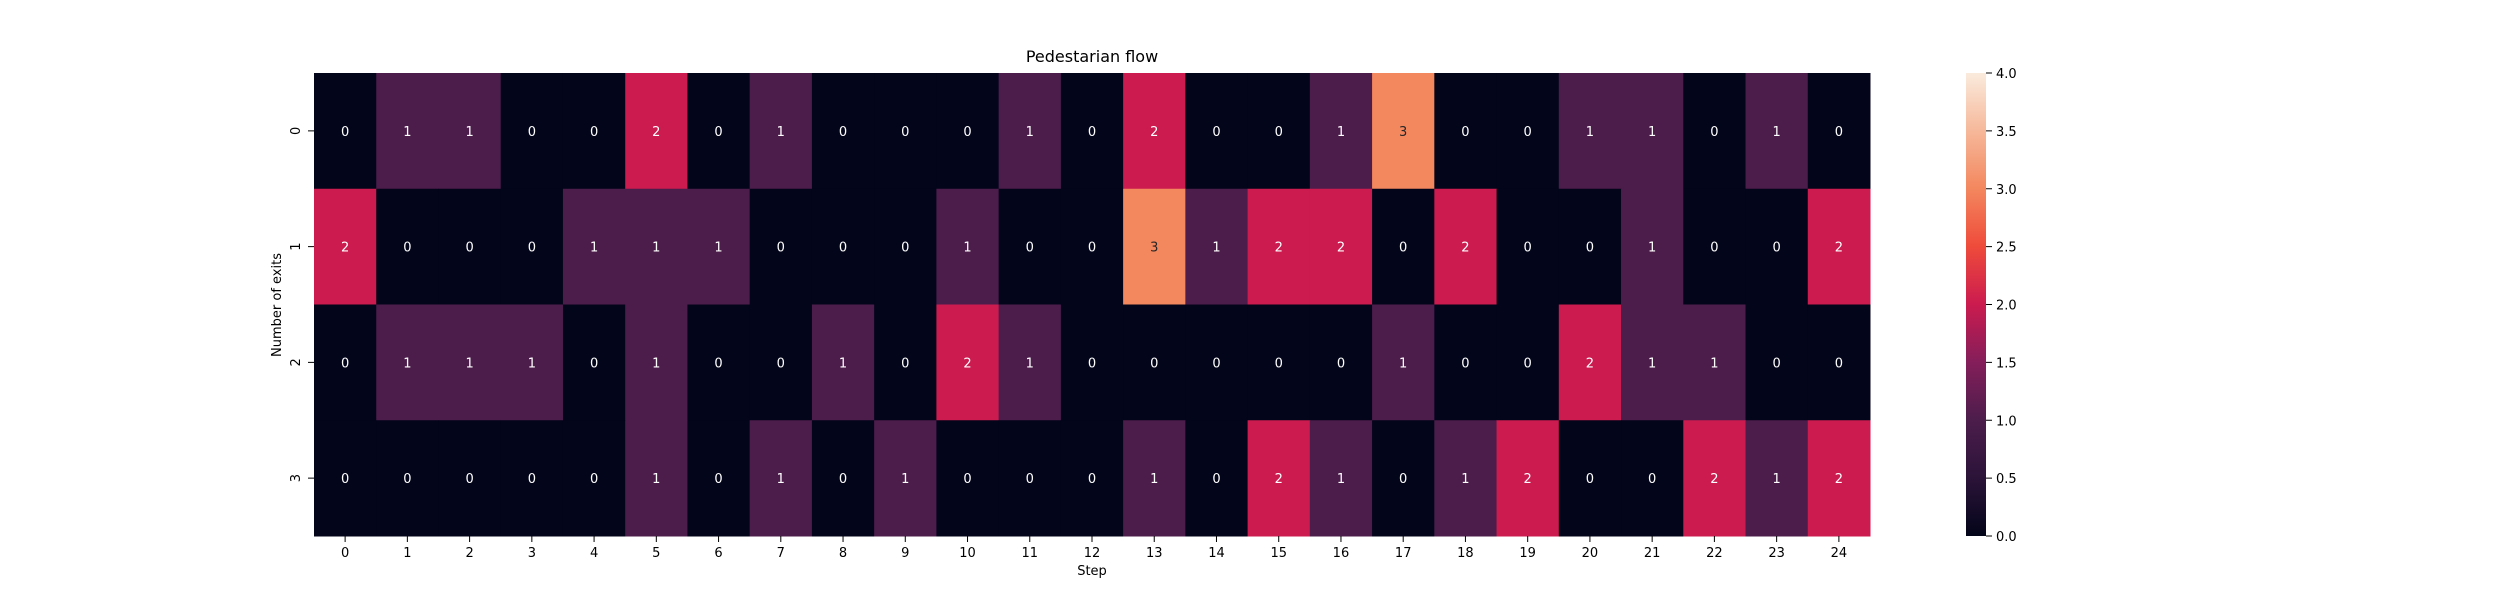 Image resolution: width=2500 pixels, height=605 pixels. I want to click on colorbar-tick-label-3: 1.5, so click(2006, 363).